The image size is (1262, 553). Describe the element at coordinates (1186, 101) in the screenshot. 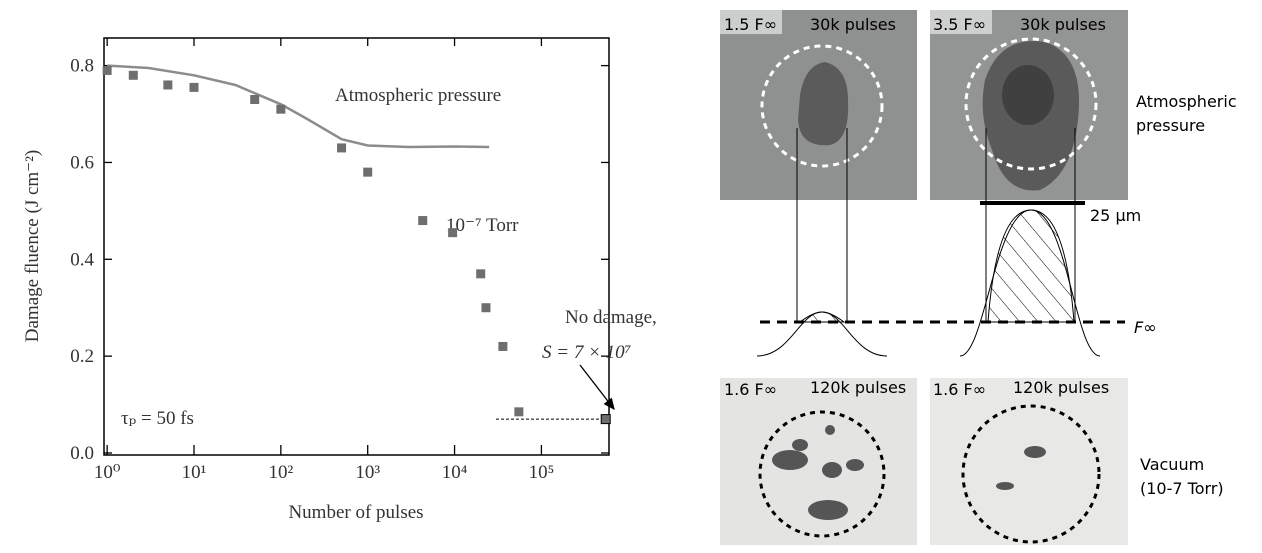

I see `row-label: Atmospheric` at that location.